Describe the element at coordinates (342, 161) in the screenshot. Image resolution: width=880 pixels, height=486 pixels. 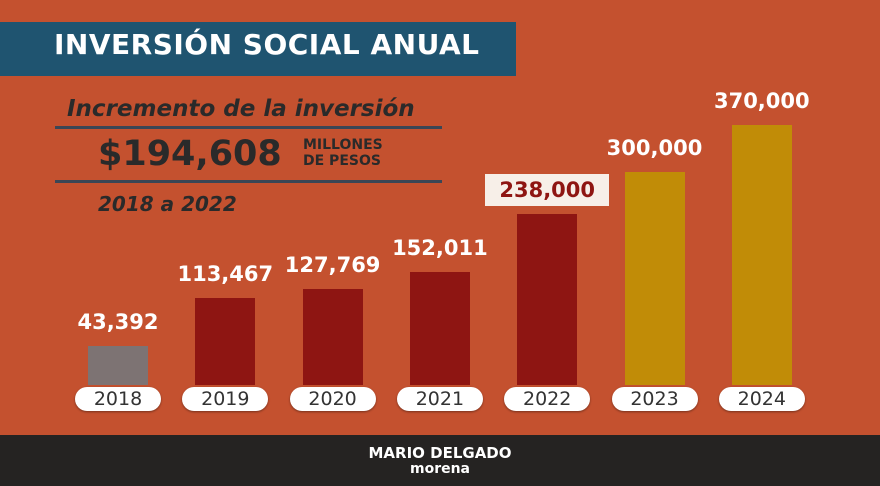
I see `unit-line2: DE PESOS` at that location.